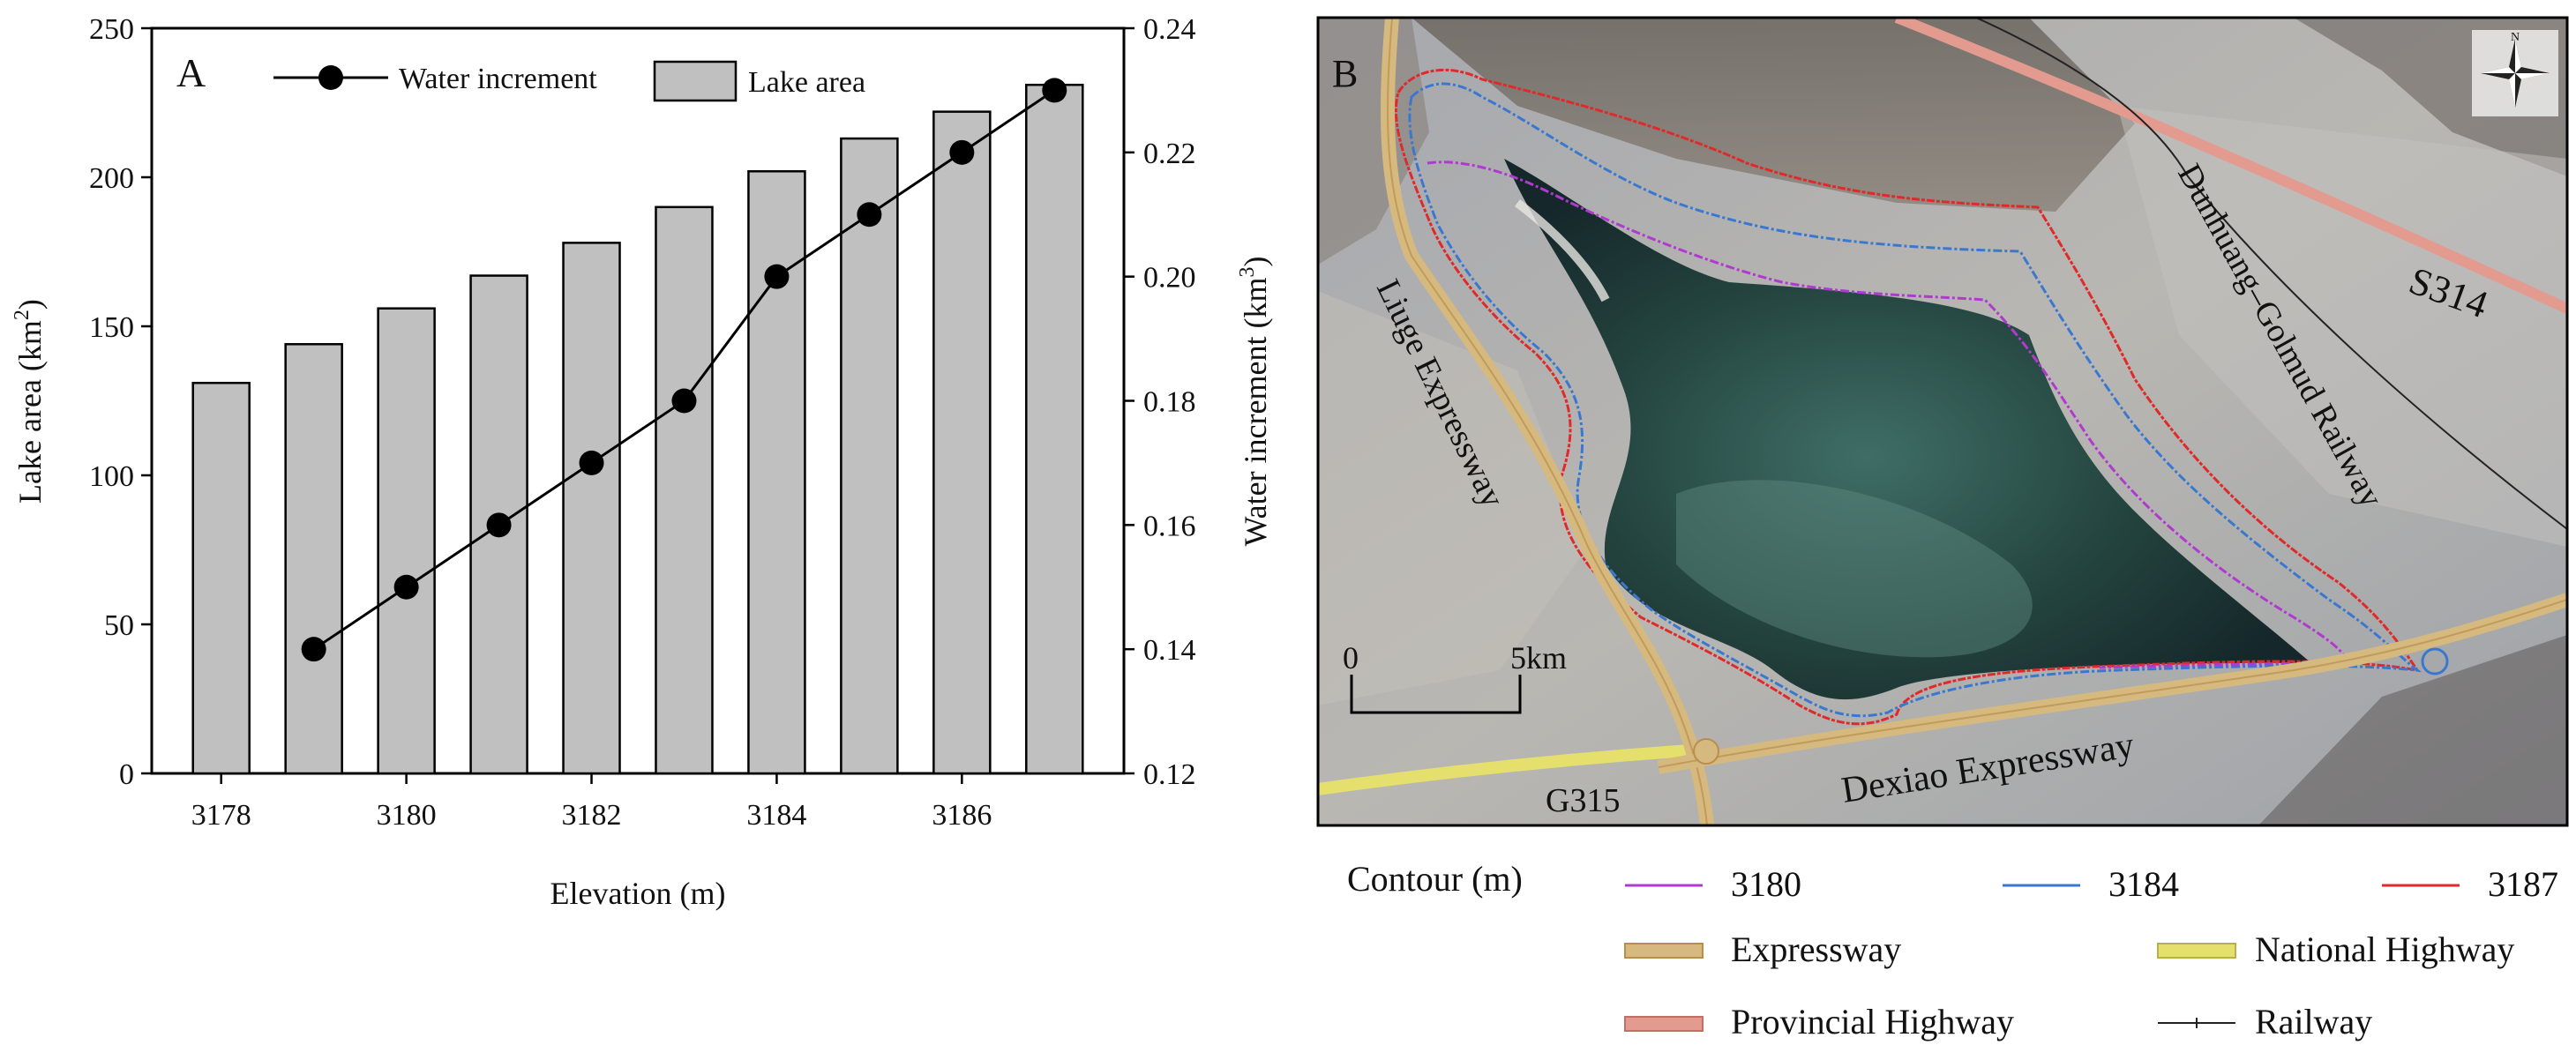 The width and height of the screenshot is (2576, 1060). Describe the element at coordinates (1583, 801) in the screenshot. I see `g315-label: G315` at that location.